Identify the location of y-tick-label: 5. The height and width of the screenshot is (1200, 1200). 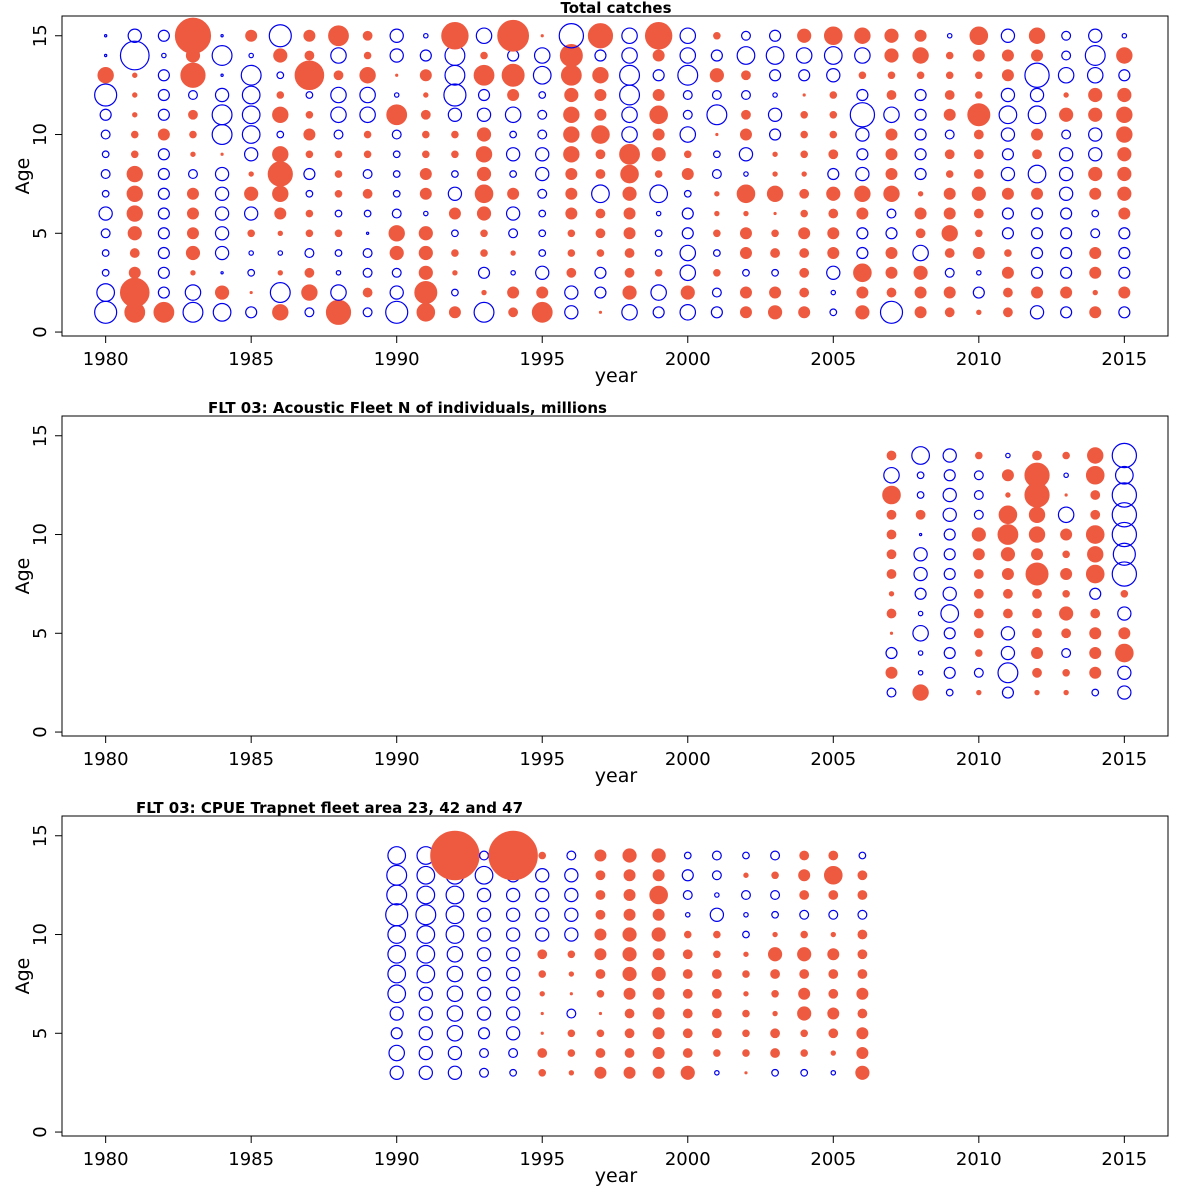
(40, 1033).